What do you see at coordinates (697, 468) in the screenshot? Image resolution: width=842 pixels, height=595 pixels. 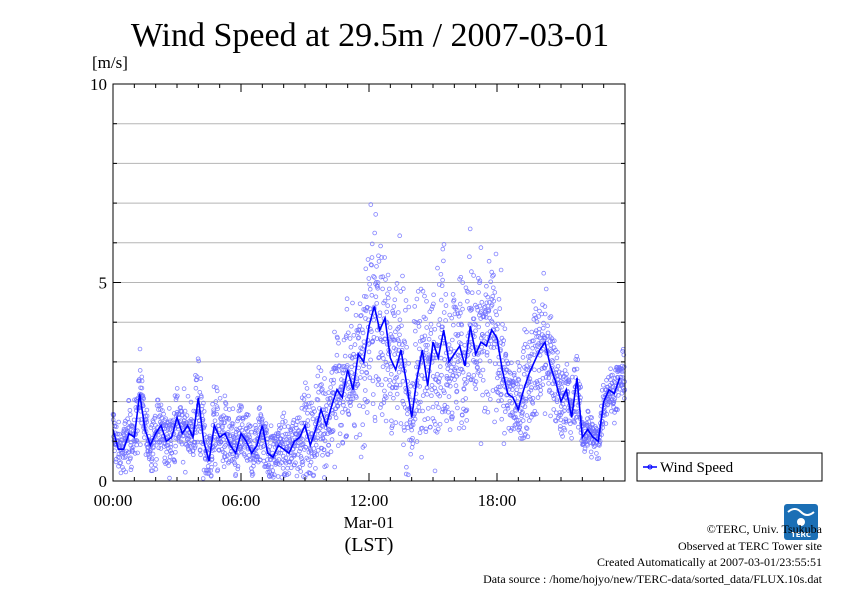 I see `legend-label-wind-speed: Wind Speed` at bounding box center [697, 468].